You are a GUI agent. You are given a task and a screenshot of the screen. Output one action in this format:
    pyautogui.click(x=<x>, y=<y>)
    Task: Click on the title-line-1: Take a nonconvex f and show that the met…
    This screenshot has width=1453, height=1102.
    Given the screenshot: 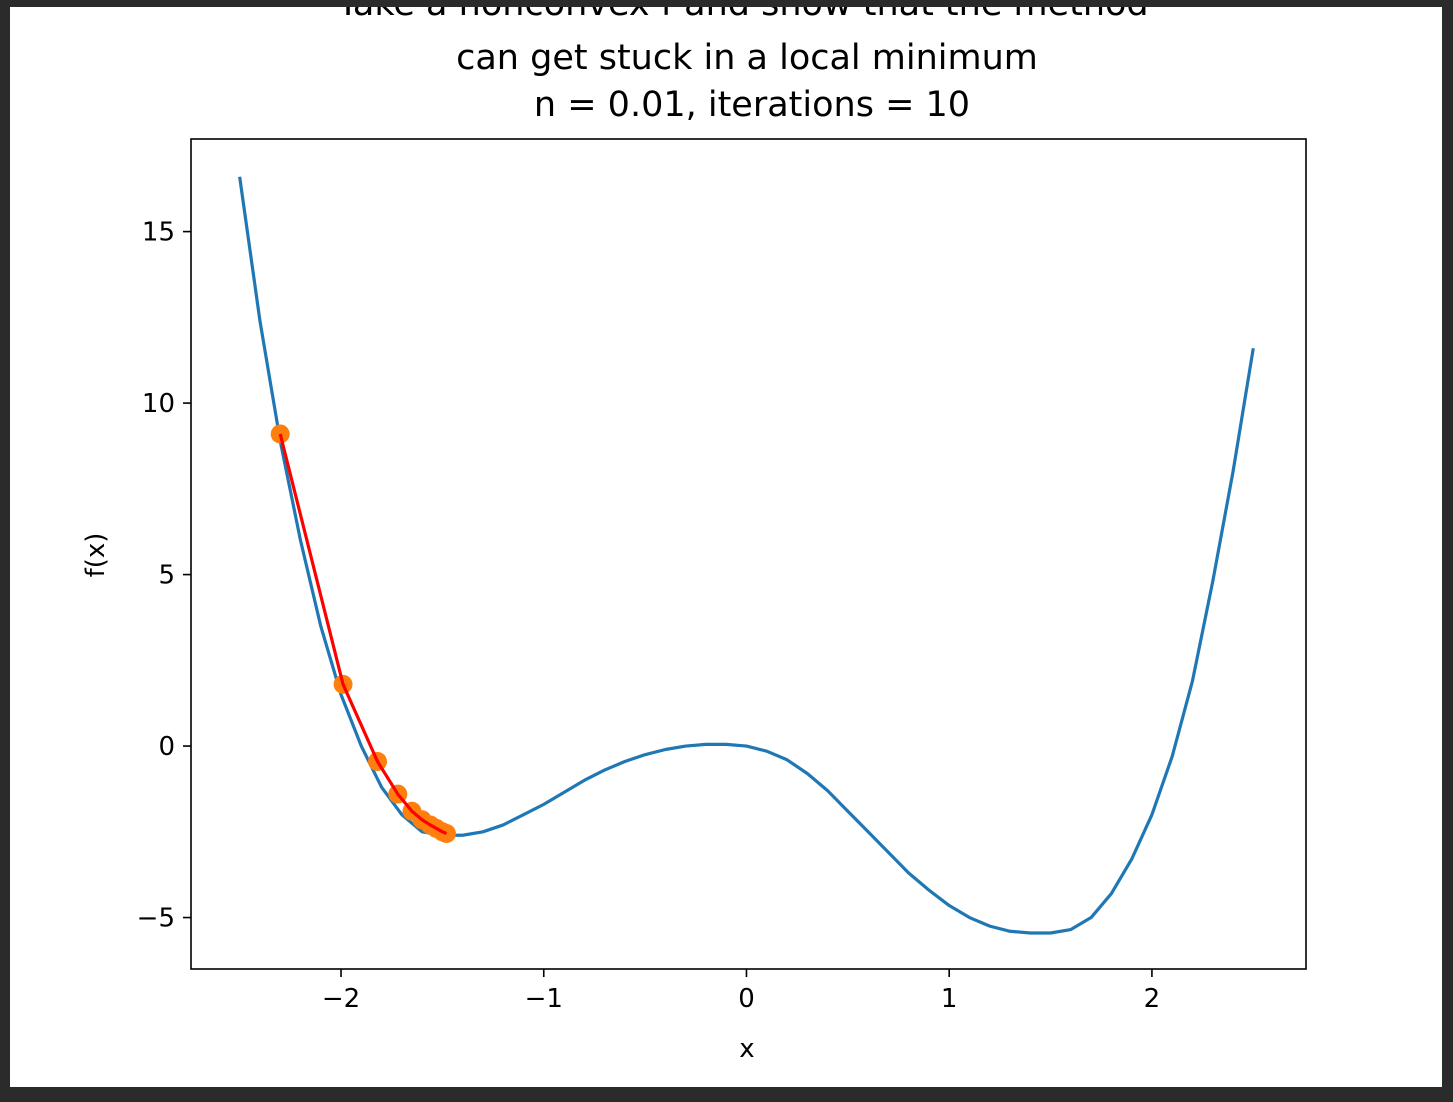 What is the action you would take?
    pyautogui.click(x=742, y=15)
    